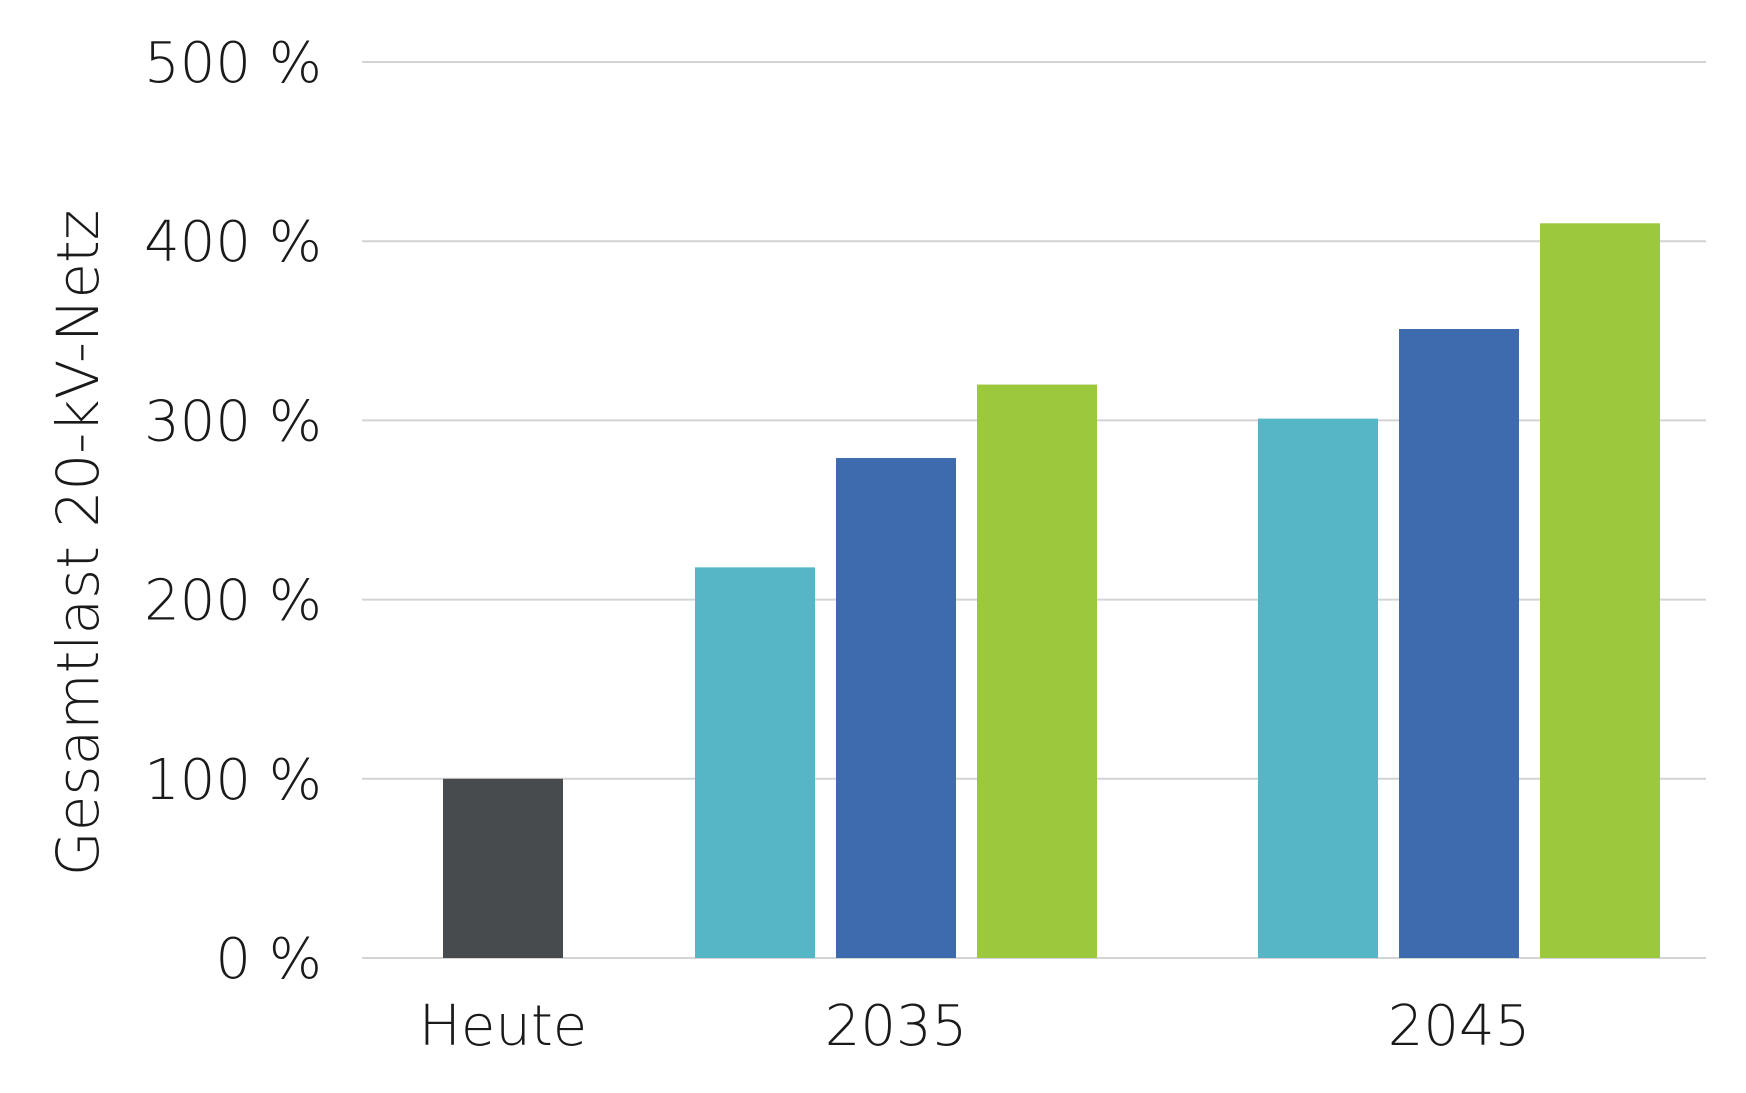 This screenshot has width=1746, height=1093. Describe the element at coordinates (233, 421) in the screenshot. I see `y-tick-label: 300 %` at that location.